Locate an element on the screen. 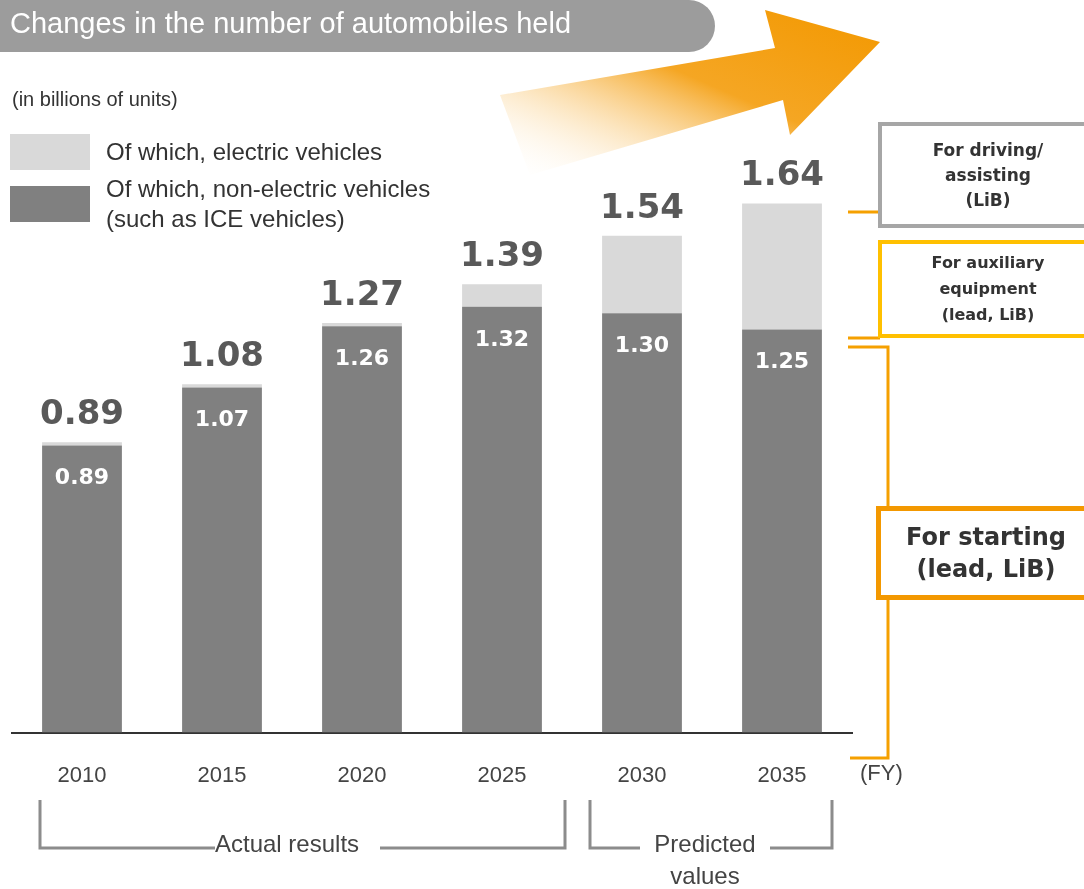  x-tick-label: 2010 is located at coordinates (82, 774).